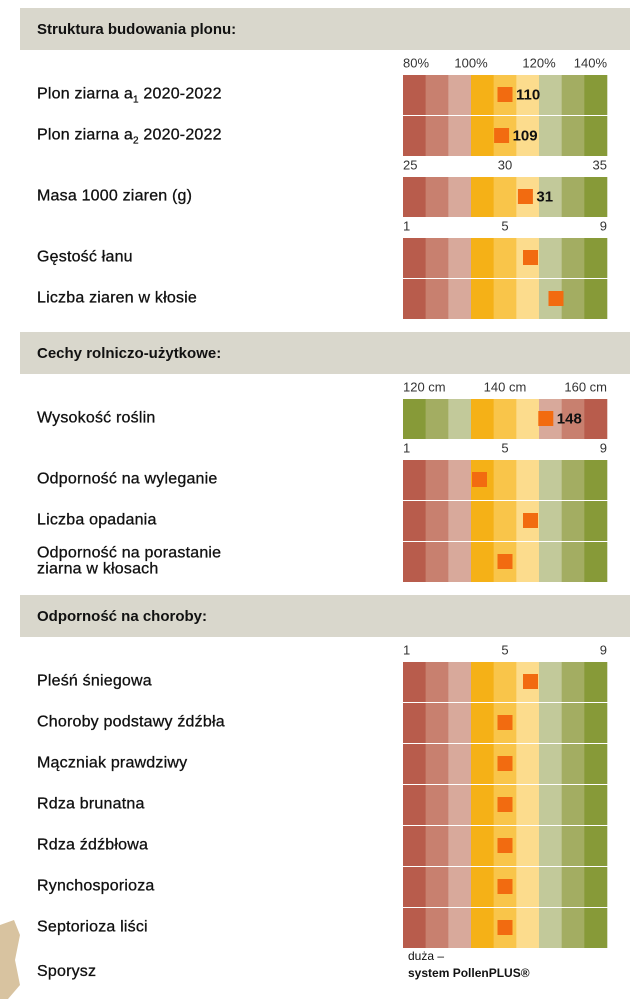 Image resolution: width=630 pixels, height=999 pixels. I want to click on row-label: Odporność na wyleganie, so click(127, 479).